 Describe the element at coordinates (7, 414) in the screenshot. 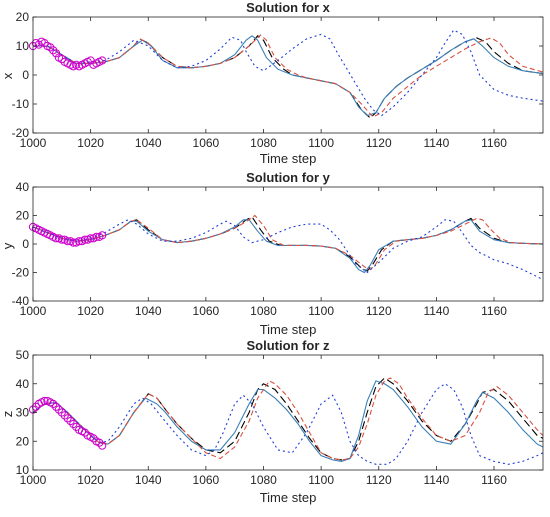

I see `y-axis-label: z` at that location.